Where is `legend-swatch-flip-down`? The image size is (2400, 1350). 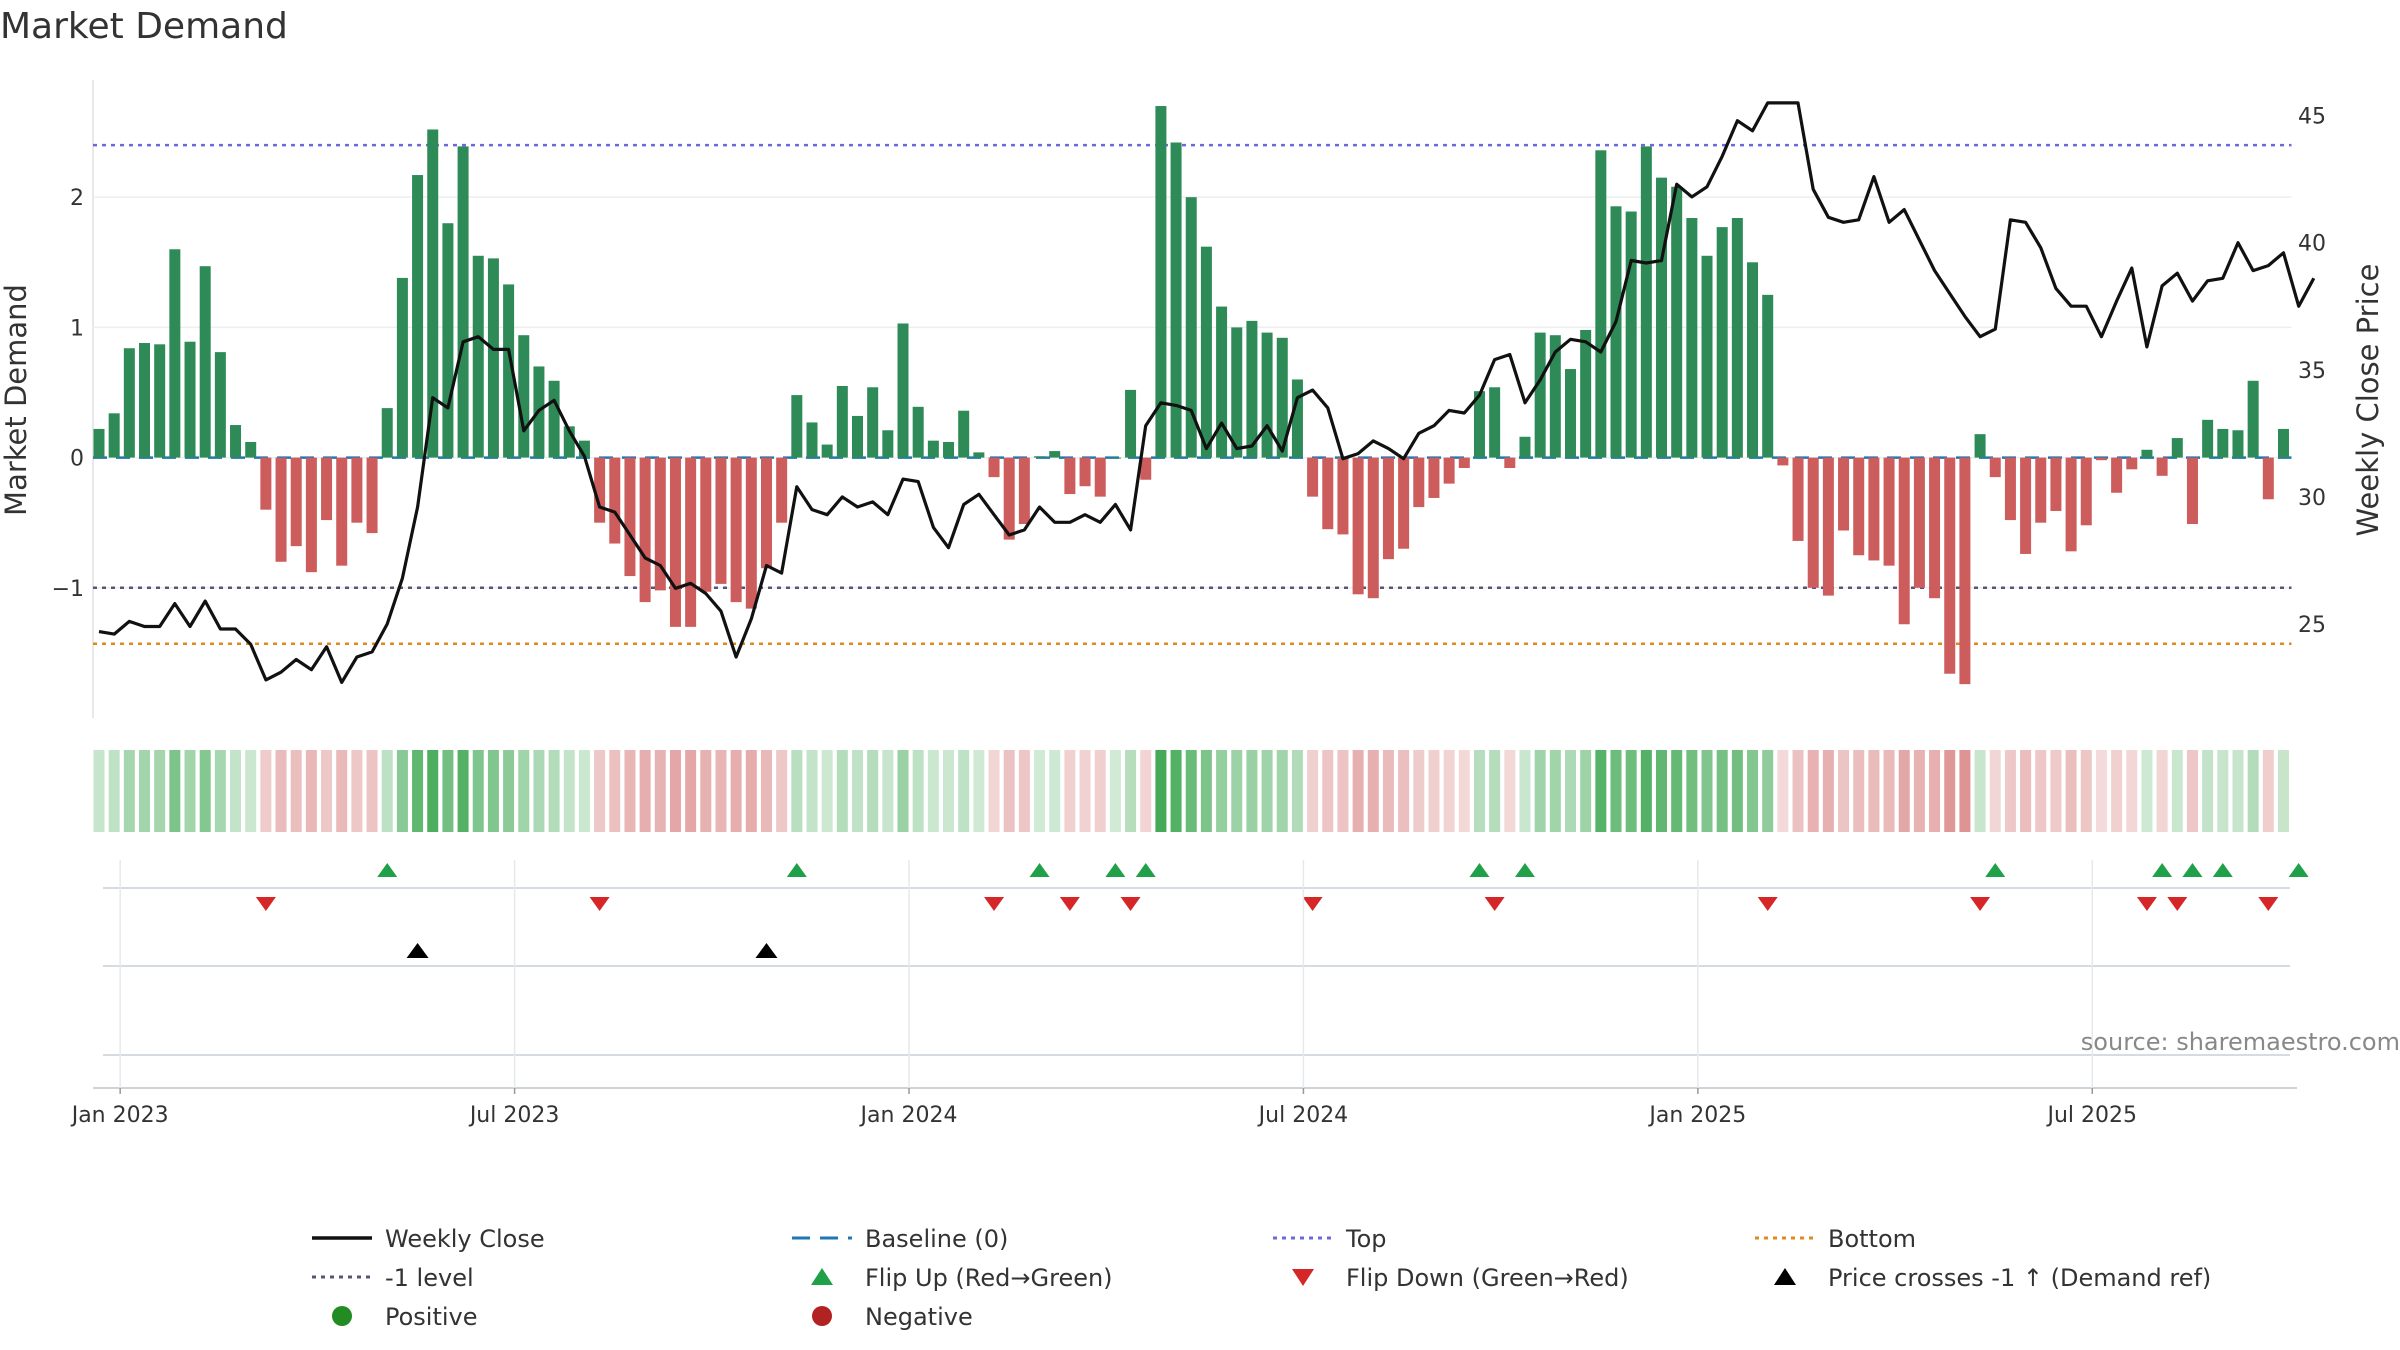 legend-swatch-flip-down is located at coordinates (1303, 1277).